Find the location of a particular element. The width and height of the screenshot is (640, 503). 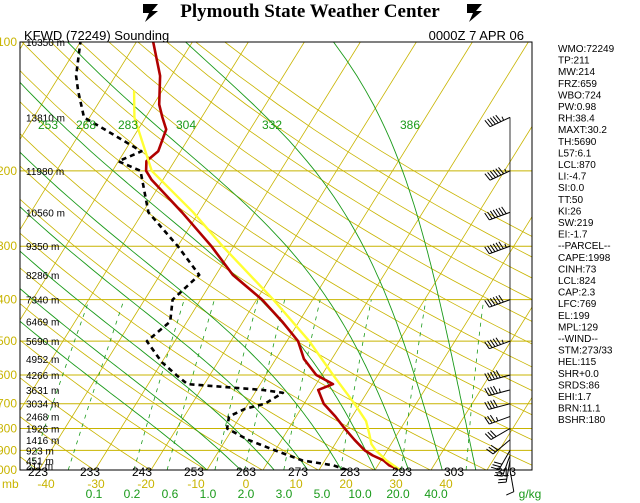

height-label: 1926 m is located at coordinates (42, 430).